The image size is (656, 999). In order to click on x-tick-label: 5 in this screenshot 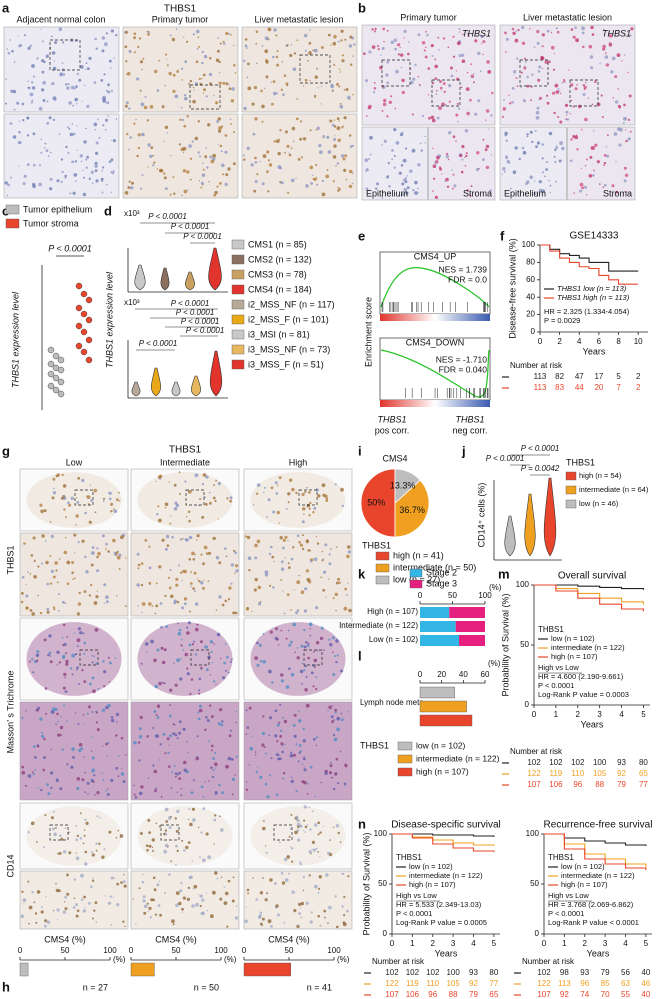, I will do `click(494, 943)`.